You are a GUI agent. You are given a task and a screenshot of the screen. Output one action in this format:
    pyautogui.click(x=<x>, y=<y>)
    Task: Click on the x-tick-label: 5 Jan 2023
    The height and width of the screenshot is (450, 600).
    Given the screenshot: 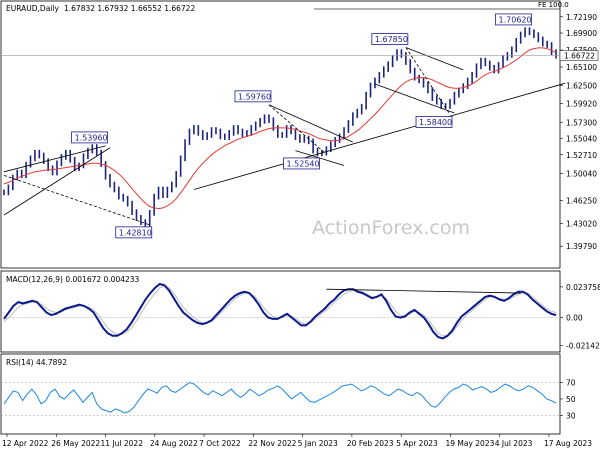 What is the action you would take?
    pyautogui.click(x=318, y=443)
    